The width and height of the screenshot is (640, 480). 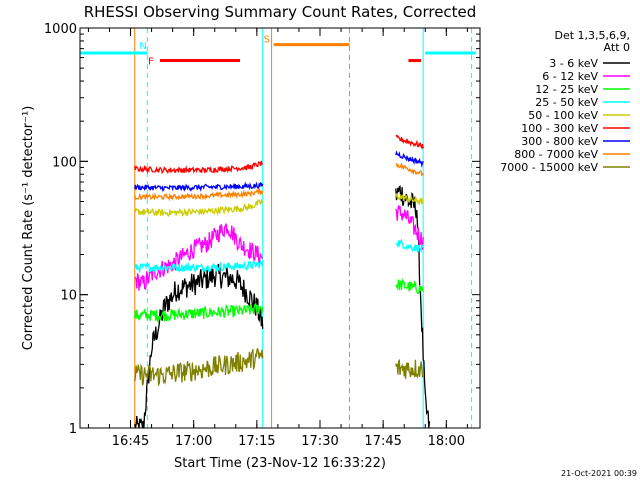 What do you see at coordinates (130, 441) in the screenshot?
I see `x-tick-label: 16:45` at bounding box center [130, 441].